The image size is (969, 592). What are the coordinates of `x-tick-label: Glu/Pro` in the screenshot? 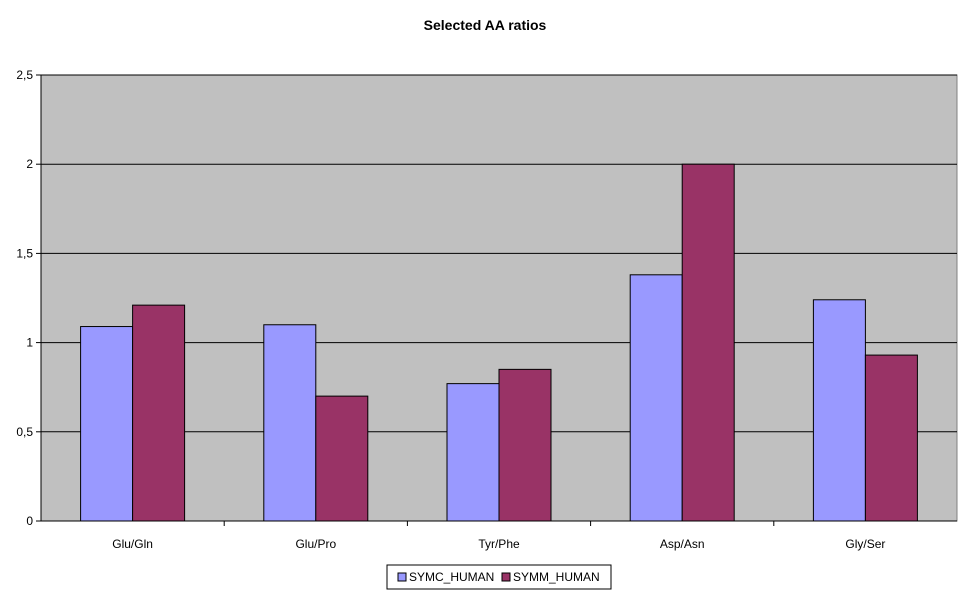 It's located at (315, 544).